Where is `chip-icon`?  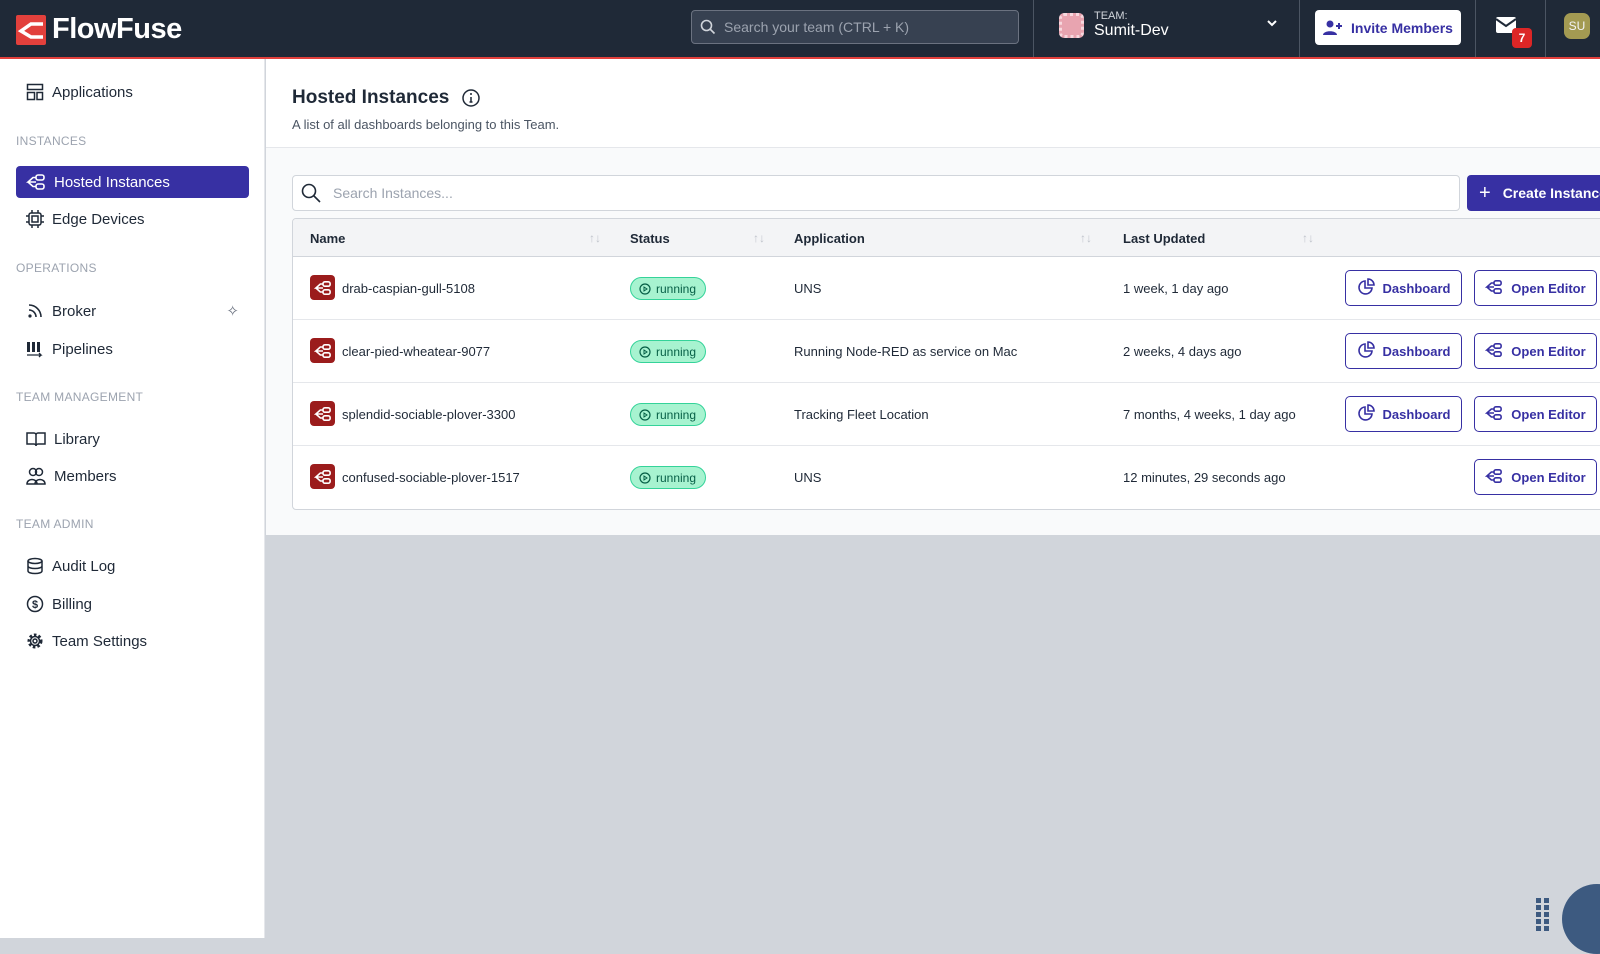 chip-icon is located at coordinates (35, 219).